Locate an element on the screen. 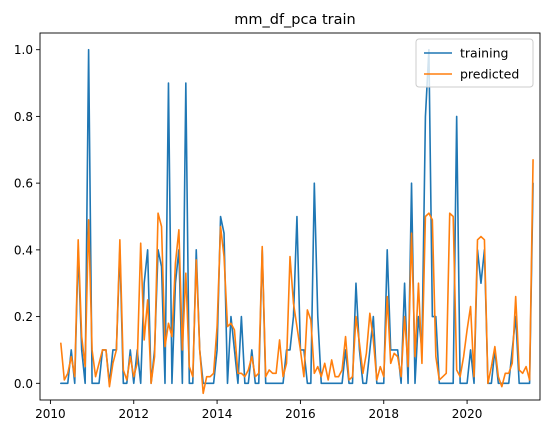 The height and width of the screenshot is (435, 547). x-tick-label: 2010 is located at coordinates (50, 414).